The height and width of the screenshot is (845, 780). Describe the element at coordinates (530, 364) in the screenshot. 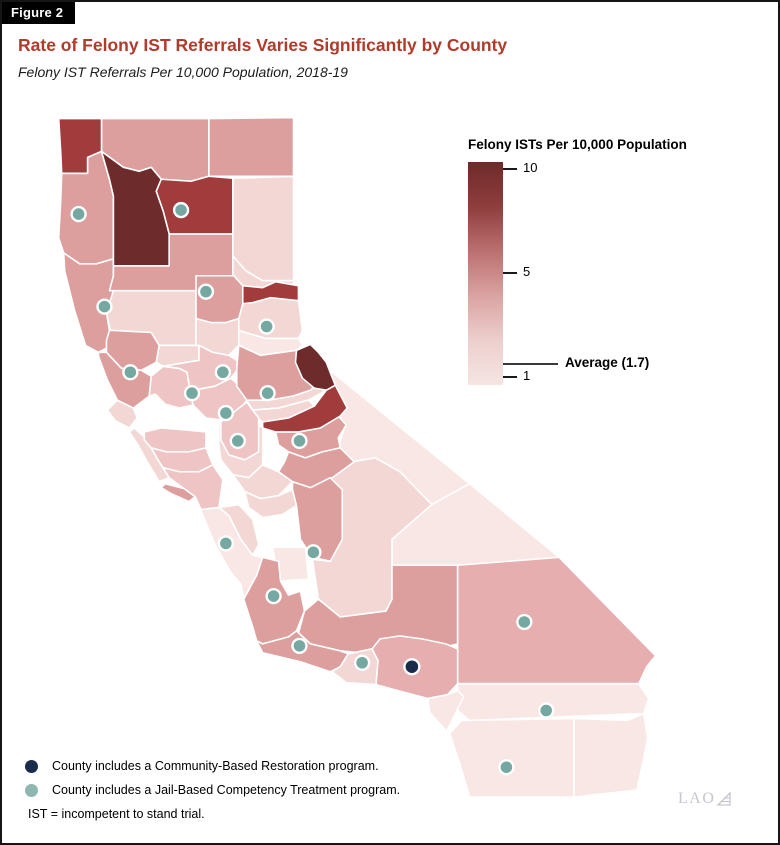

I see `average-line` at that location.